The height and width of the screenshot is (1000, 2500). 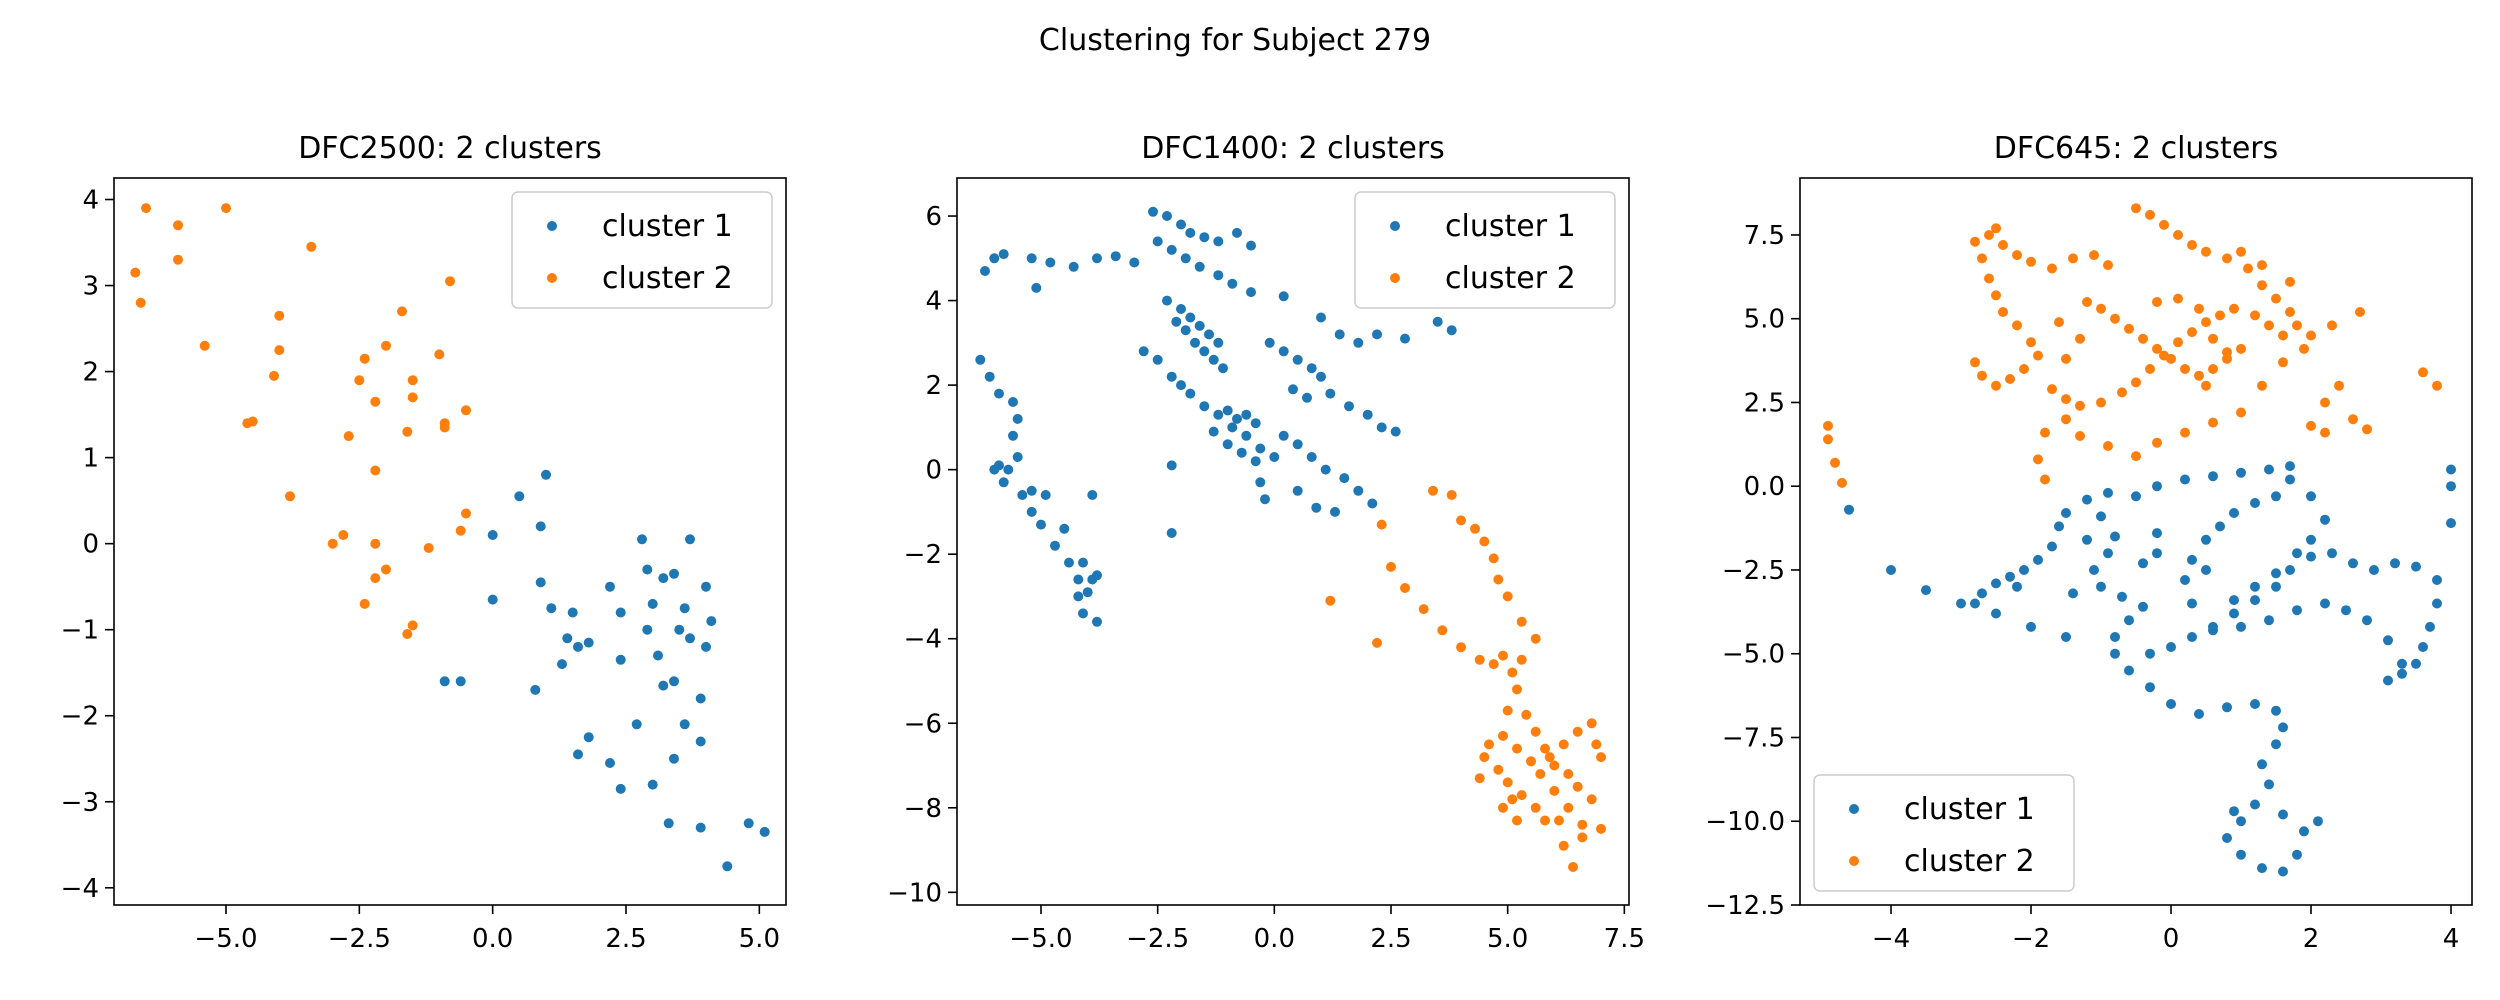 What do you see at coordinates (90, 545) in the screenshot?
I see `y-tick-label: 0` at bounding box center [90, 545].